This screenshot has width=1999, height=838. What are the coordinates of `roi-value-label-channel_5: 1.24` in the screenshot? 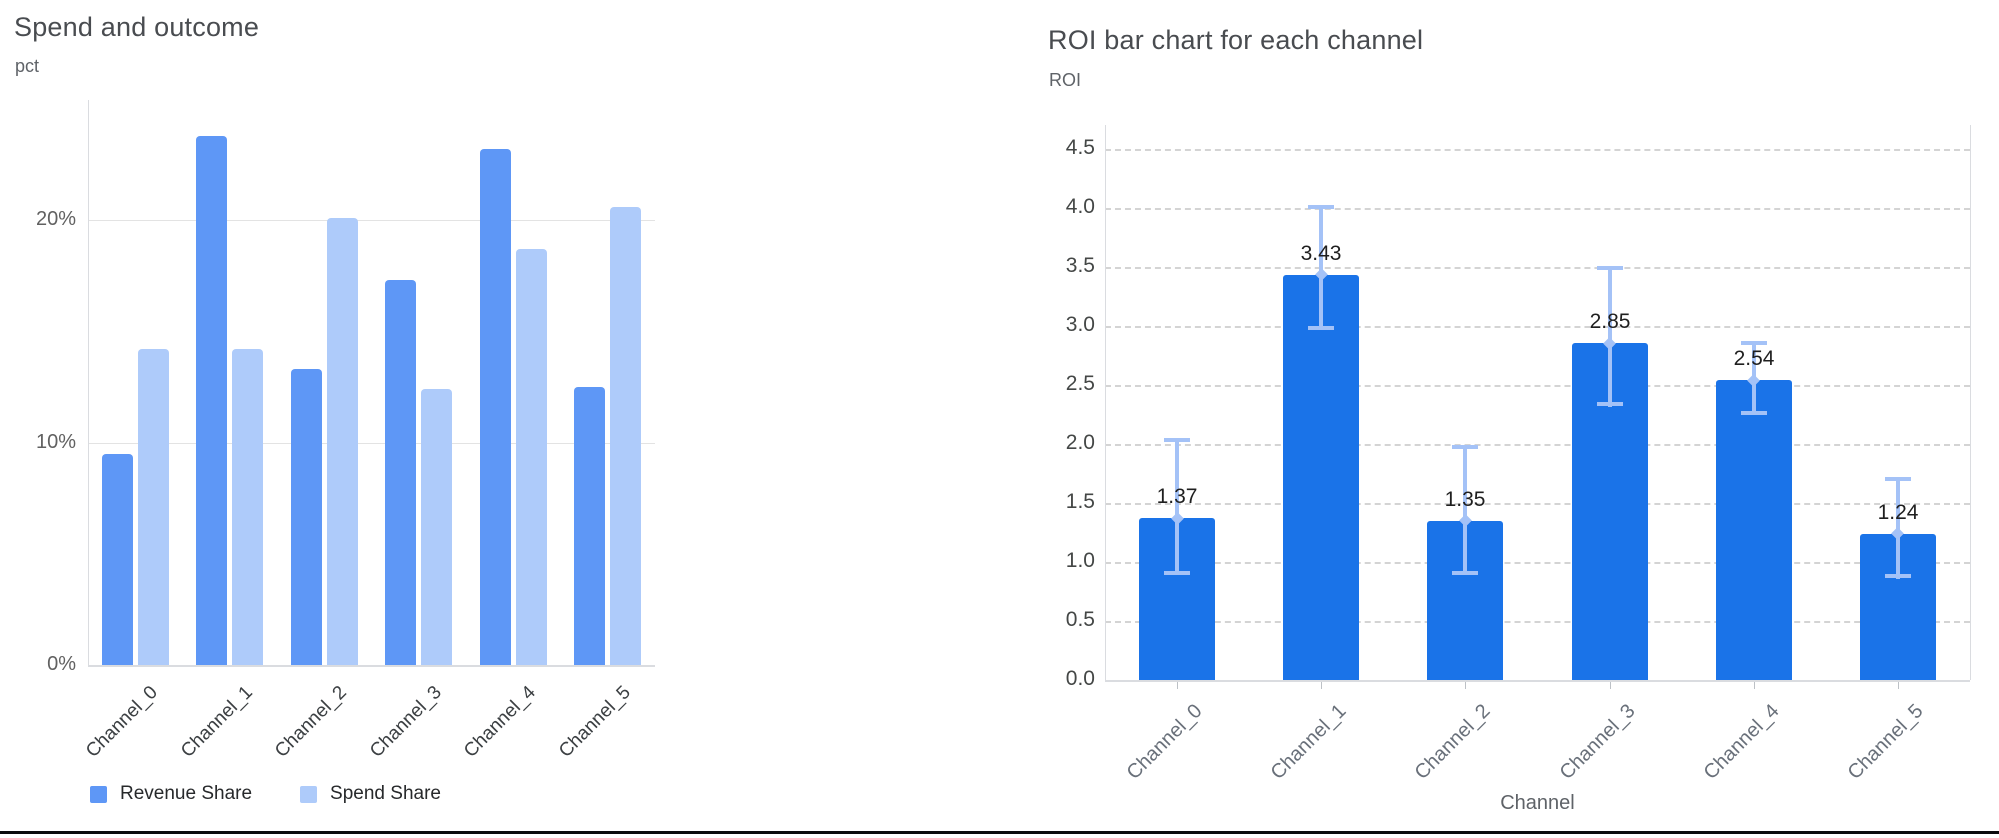 It's located at (1898, 512).